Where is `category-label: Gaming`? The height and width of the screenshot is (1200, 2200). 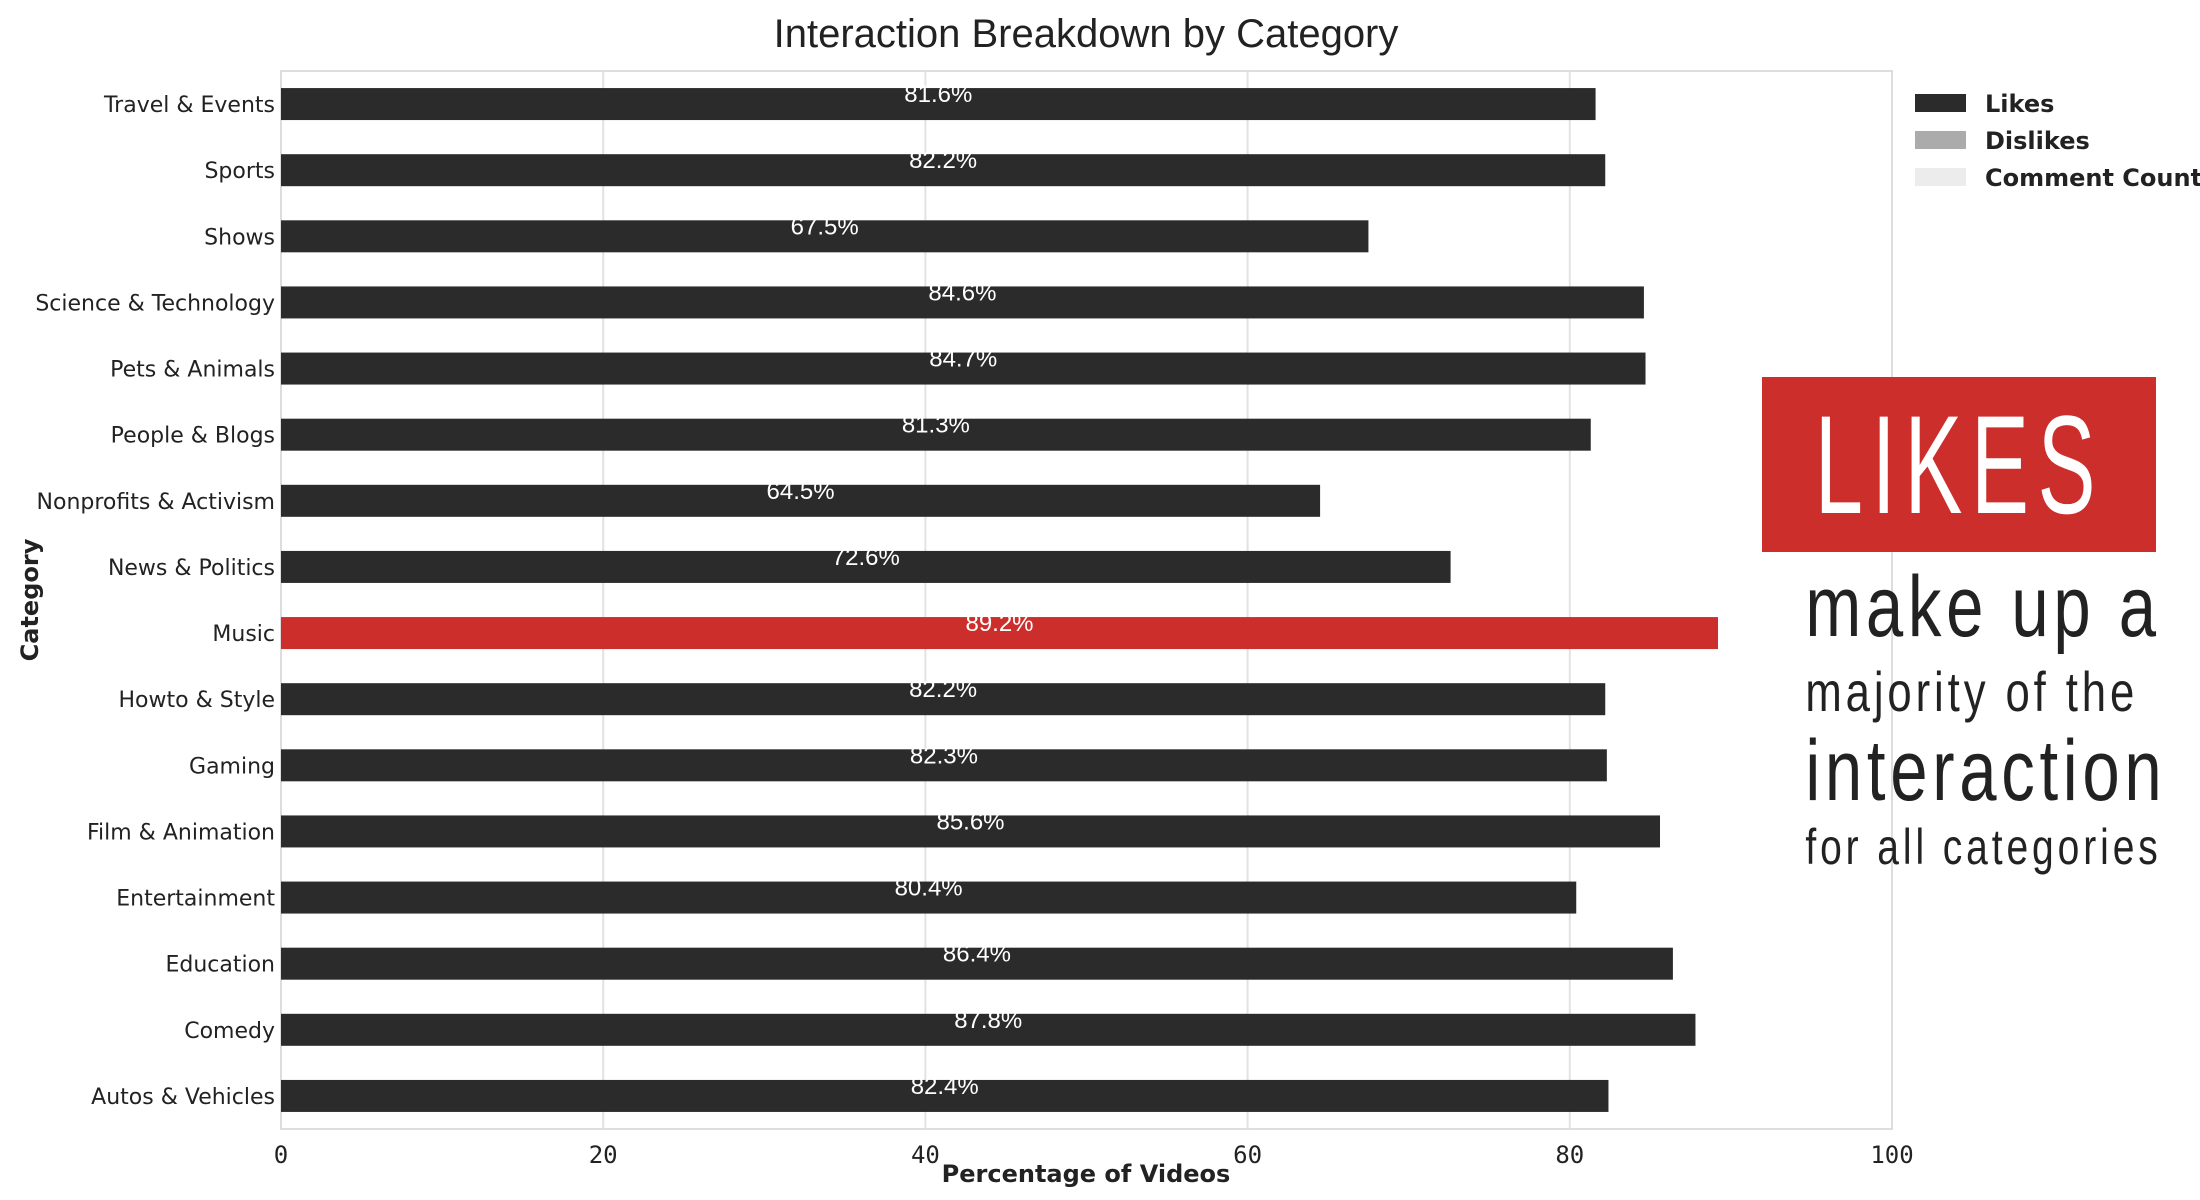
category-label: Gaming is located at coordinates (232, 766).